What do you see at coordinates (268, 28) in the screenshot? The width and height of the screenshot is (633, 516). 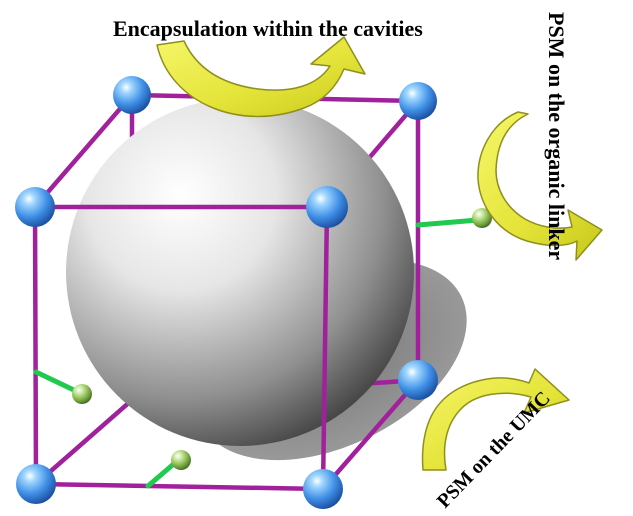 I see `label-encapsulation: Encapsulation within the cavities` at bounding box center [268, 28].